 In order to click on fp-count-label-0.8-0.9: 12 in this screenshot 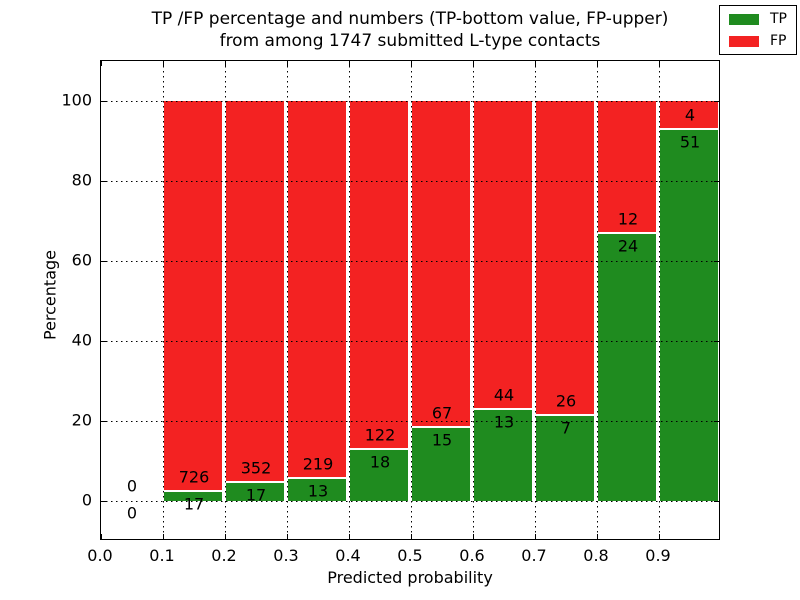, I will do `click(628, 219)`.